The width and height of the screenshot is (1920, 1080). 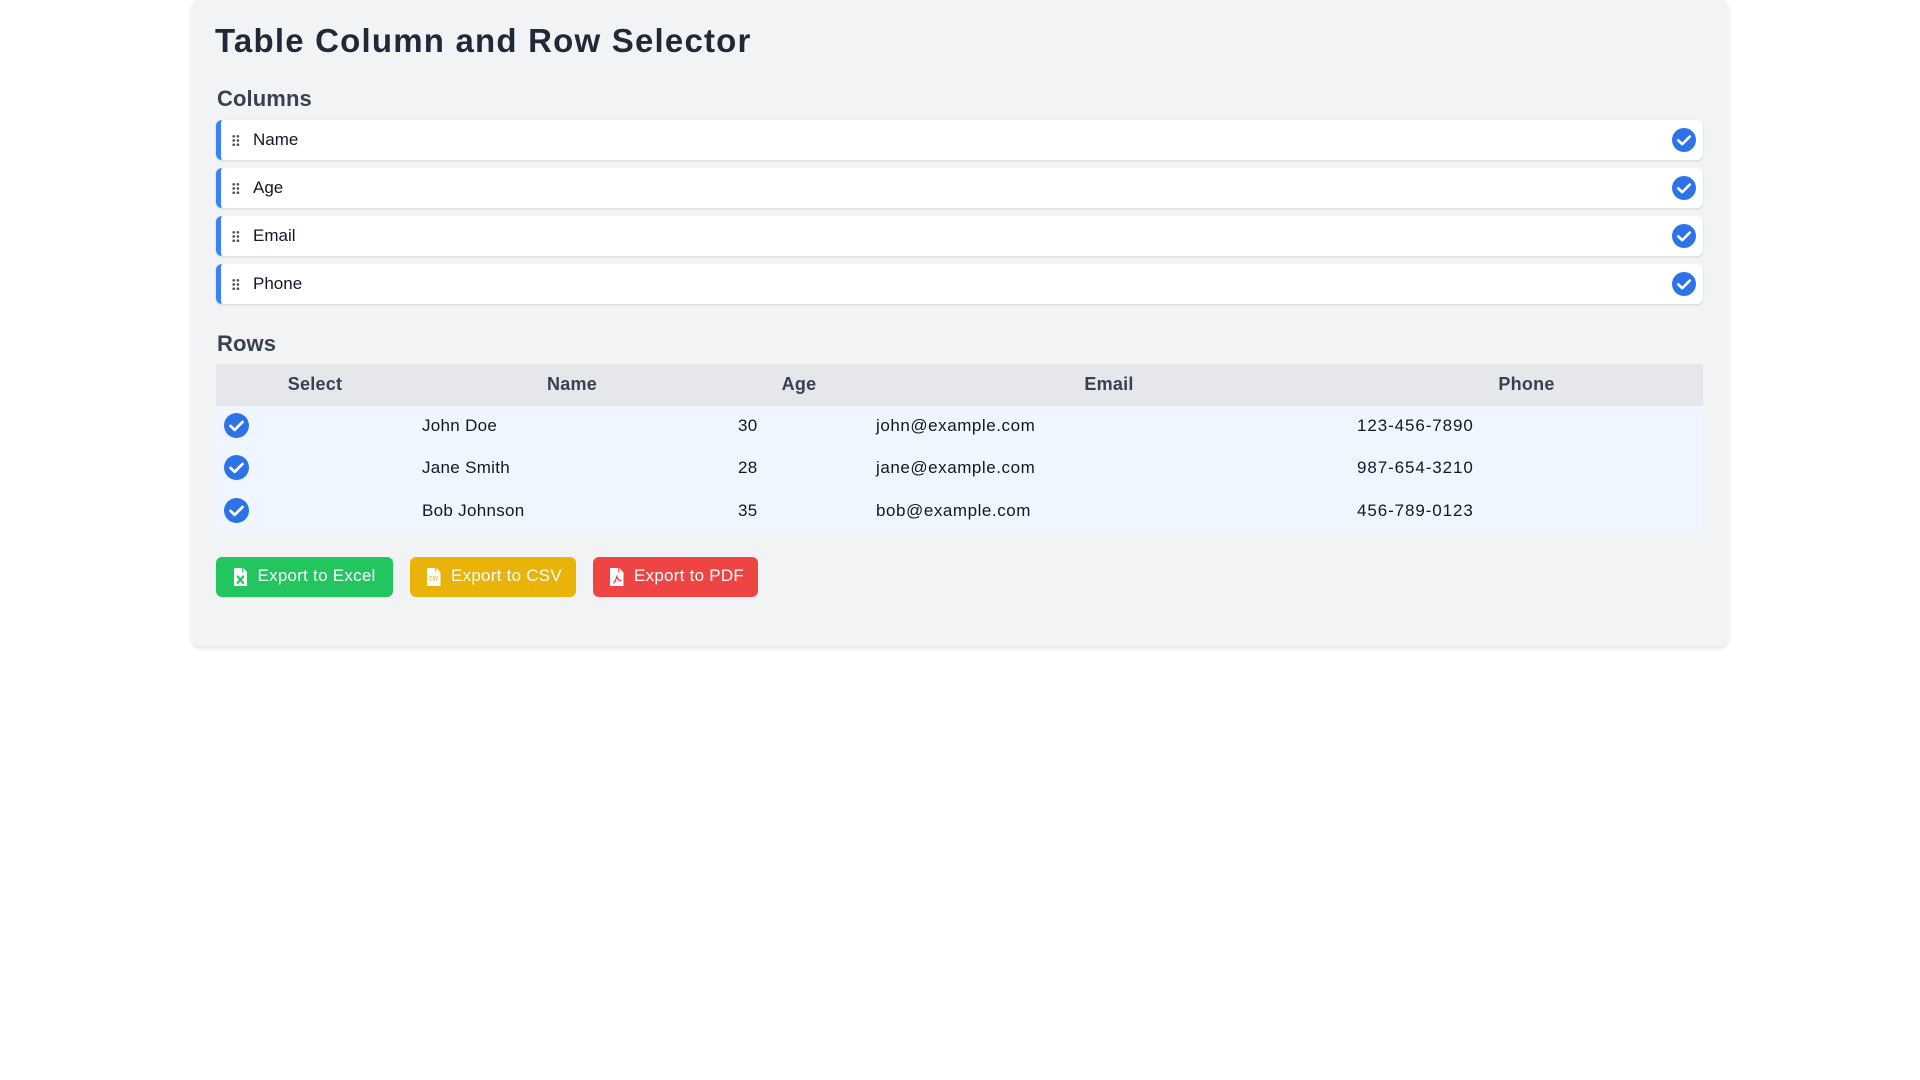 I want to click on svg-text: CSV, so click(x=433, y=579).